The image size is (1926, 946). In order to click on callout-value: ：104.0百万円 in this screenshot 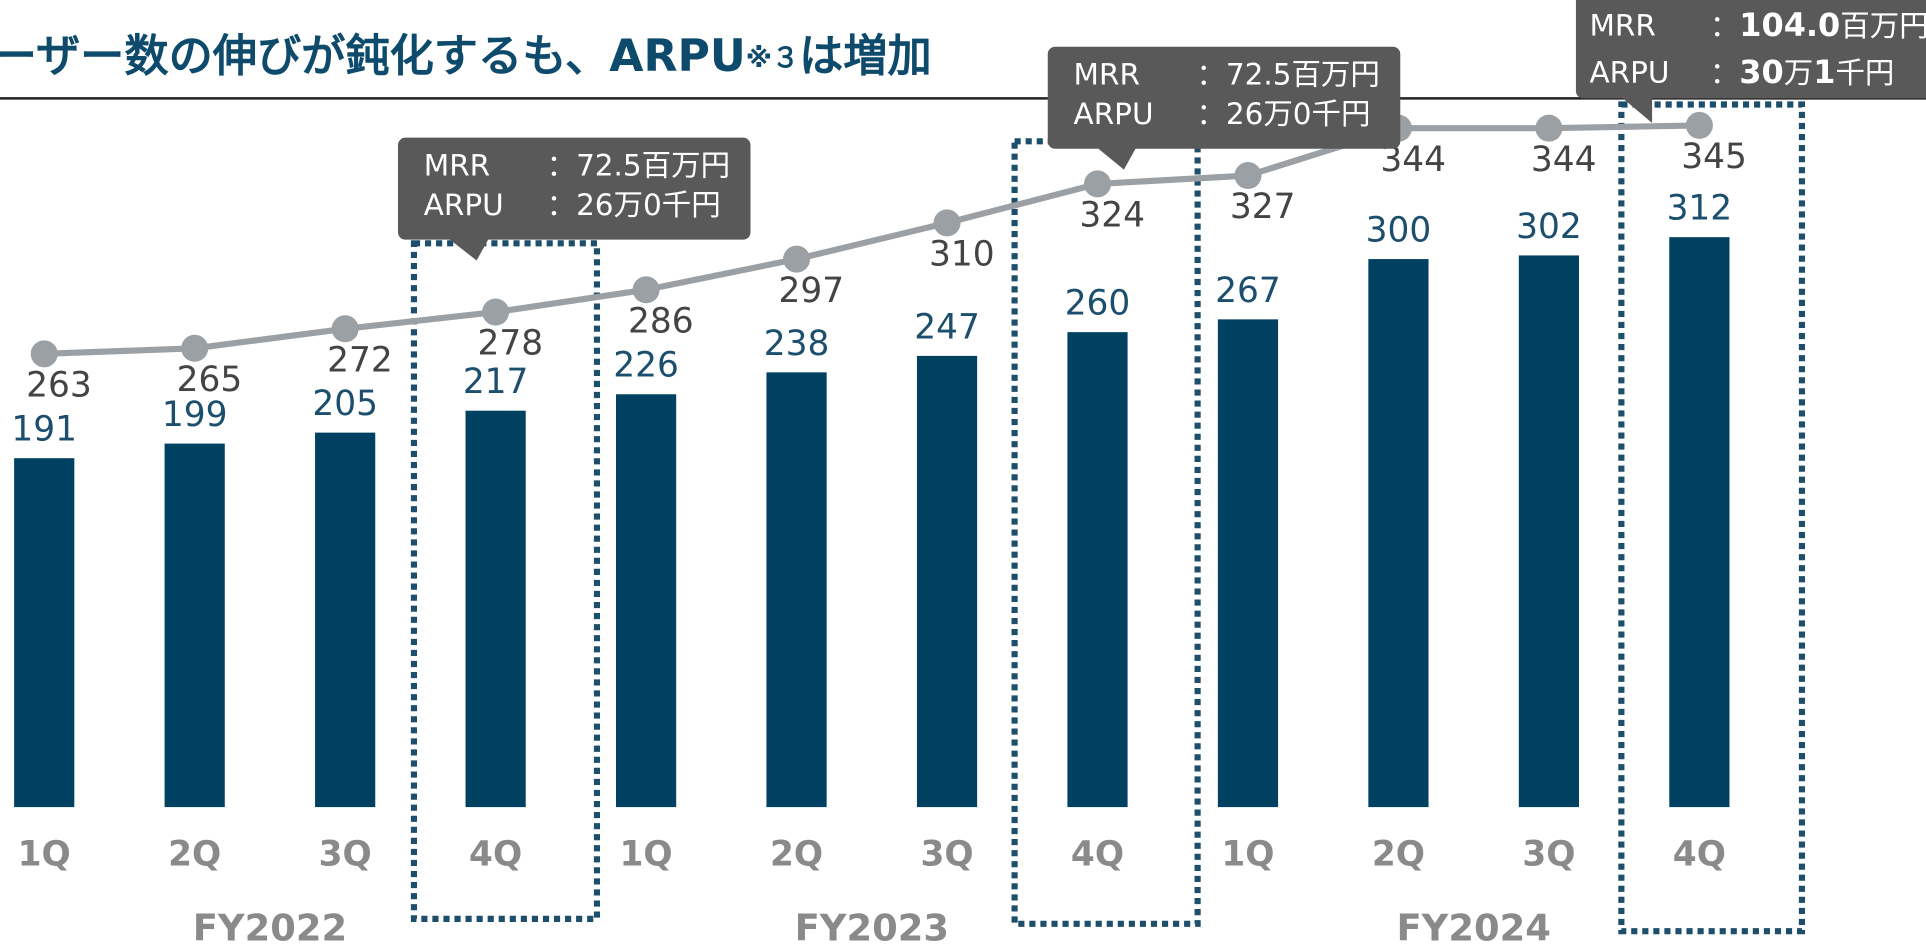, I will do `click(1818, 25)`.